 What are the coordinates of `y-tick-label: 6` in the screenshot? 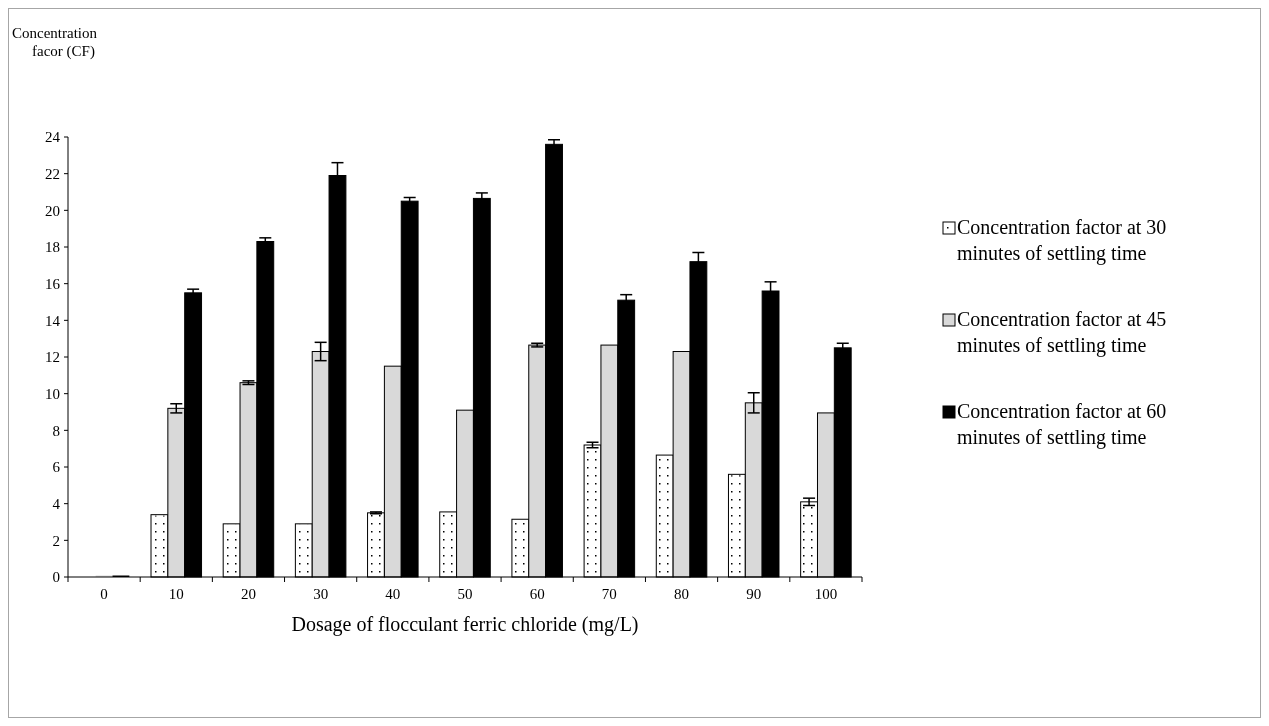 It's located at (56, 467).